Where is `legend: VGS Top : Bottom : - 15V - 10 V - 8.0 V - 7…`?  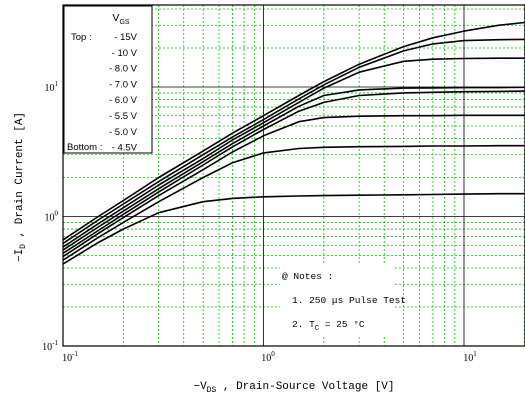
legend: VGS Top : Bottom : - 15V - 10 V - 8.0 V - 7… is located at coordinates (108, 79).